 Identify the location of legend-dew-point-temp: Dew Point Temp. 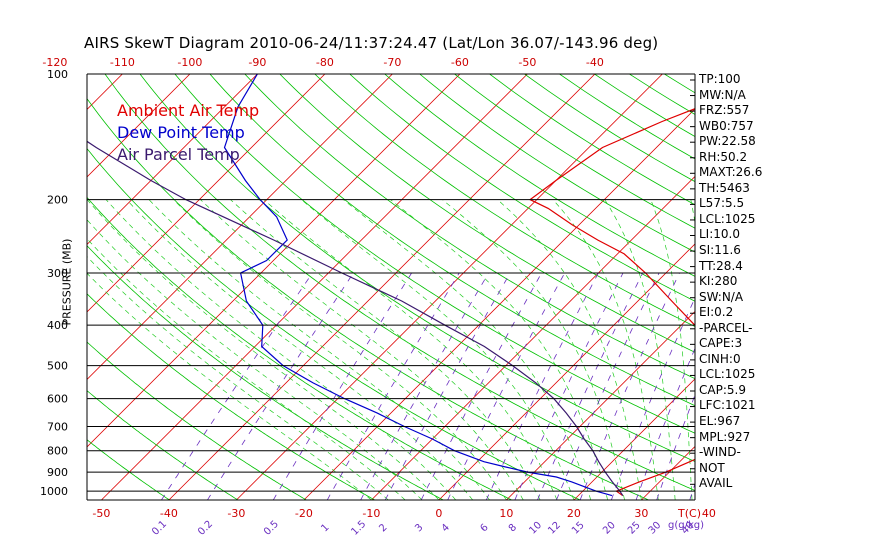
(181, 132).